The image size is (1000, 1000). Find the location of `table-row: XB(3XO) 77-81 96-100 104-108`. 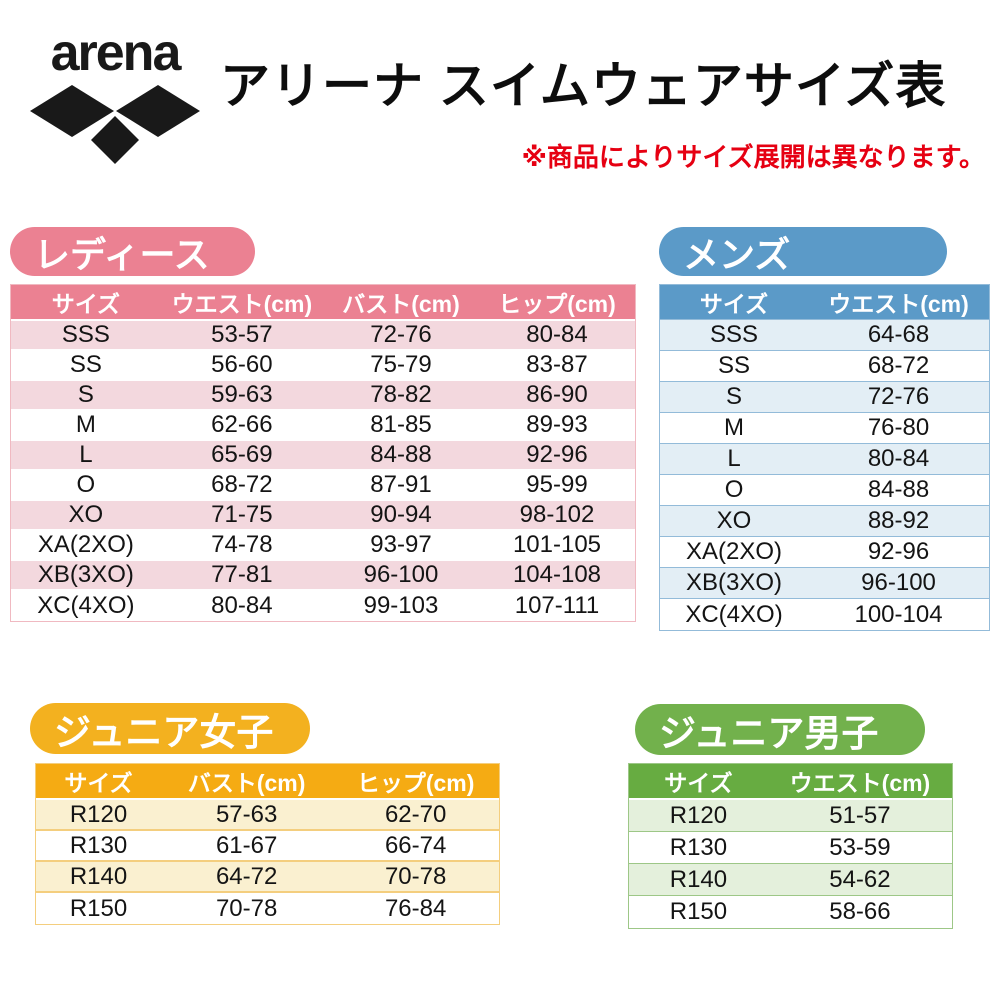

table-row: XB(3XO) 77-81 96-100 104-108 is located at coordinates (323, 576).